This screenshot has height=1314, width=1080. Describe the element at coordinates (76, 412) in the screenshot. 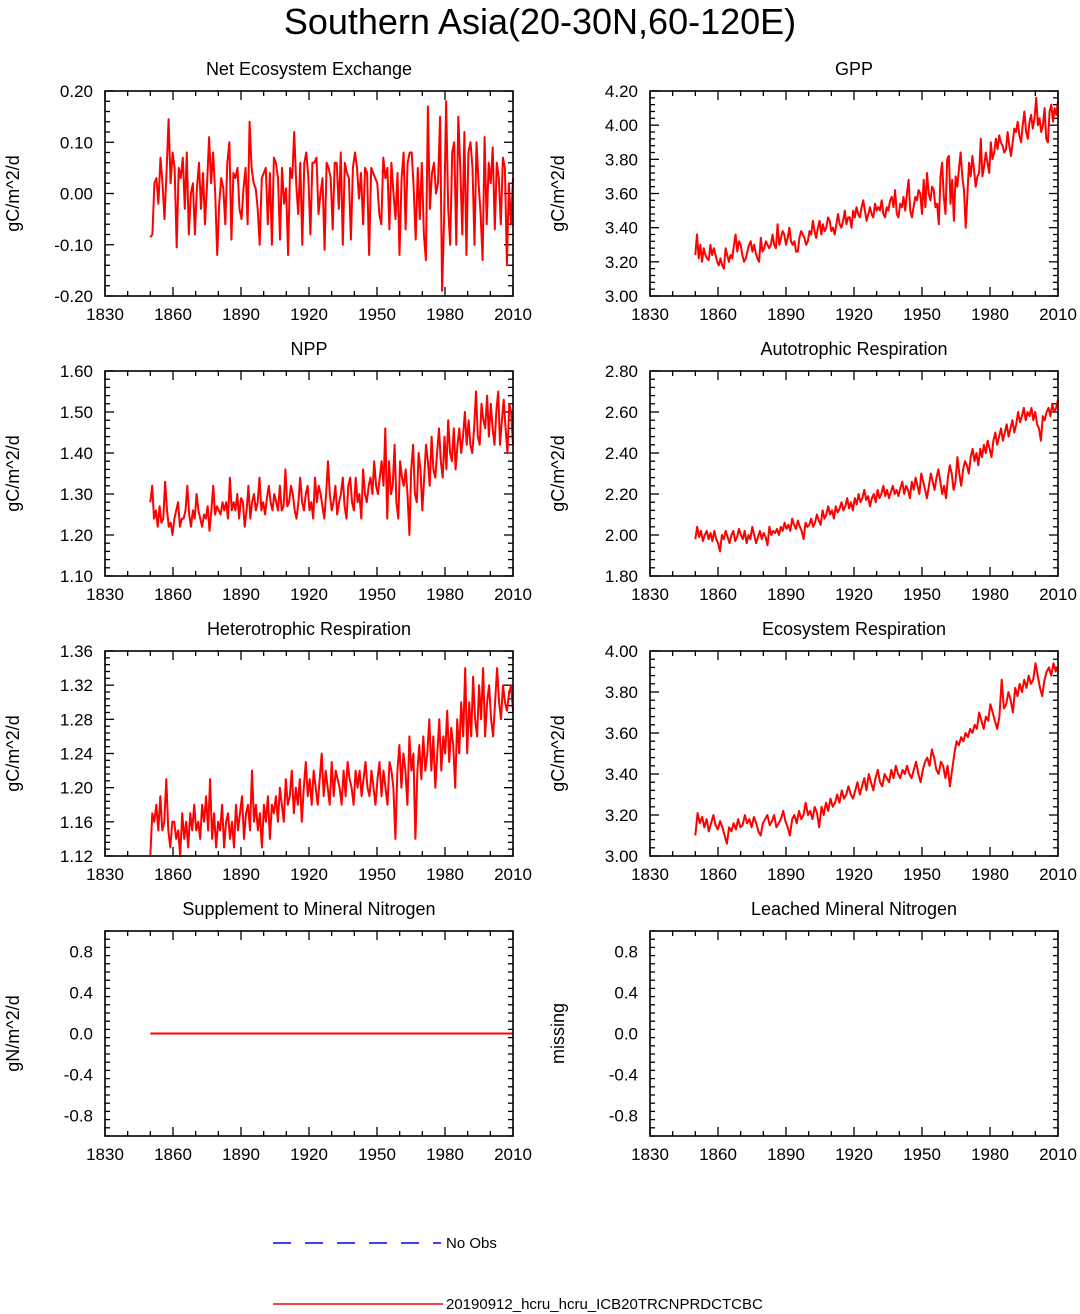

I see `y-tick-label: 1.50` at that location.